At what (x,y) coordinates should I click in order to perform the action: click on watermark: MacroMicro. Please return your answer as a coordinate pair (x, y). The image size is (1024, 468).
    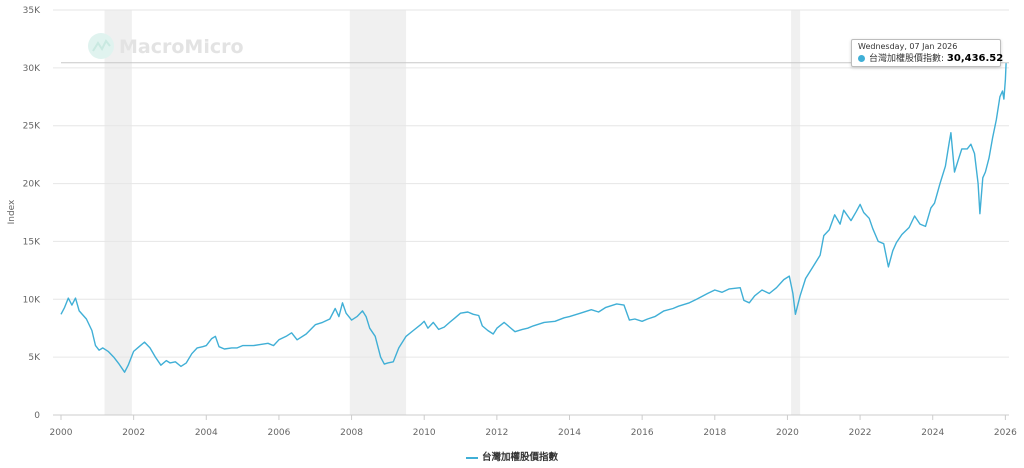
    Looking at the image, I should click on (166, 46).